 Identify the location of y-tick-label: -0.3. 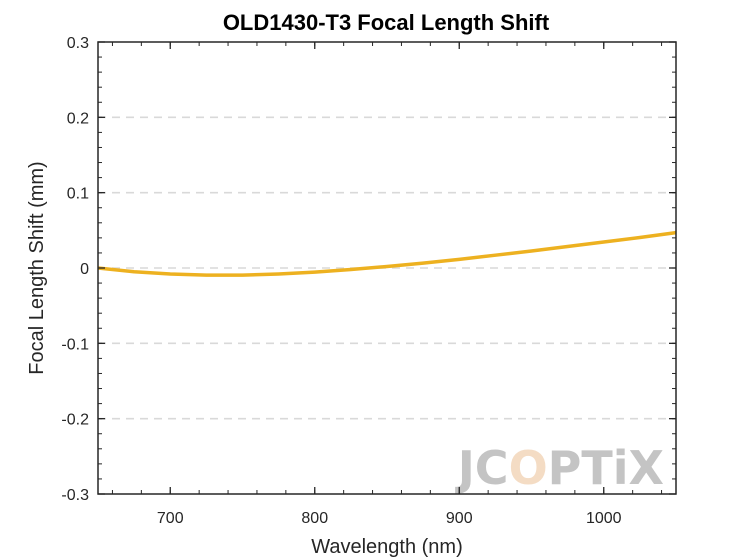
(75, 495).